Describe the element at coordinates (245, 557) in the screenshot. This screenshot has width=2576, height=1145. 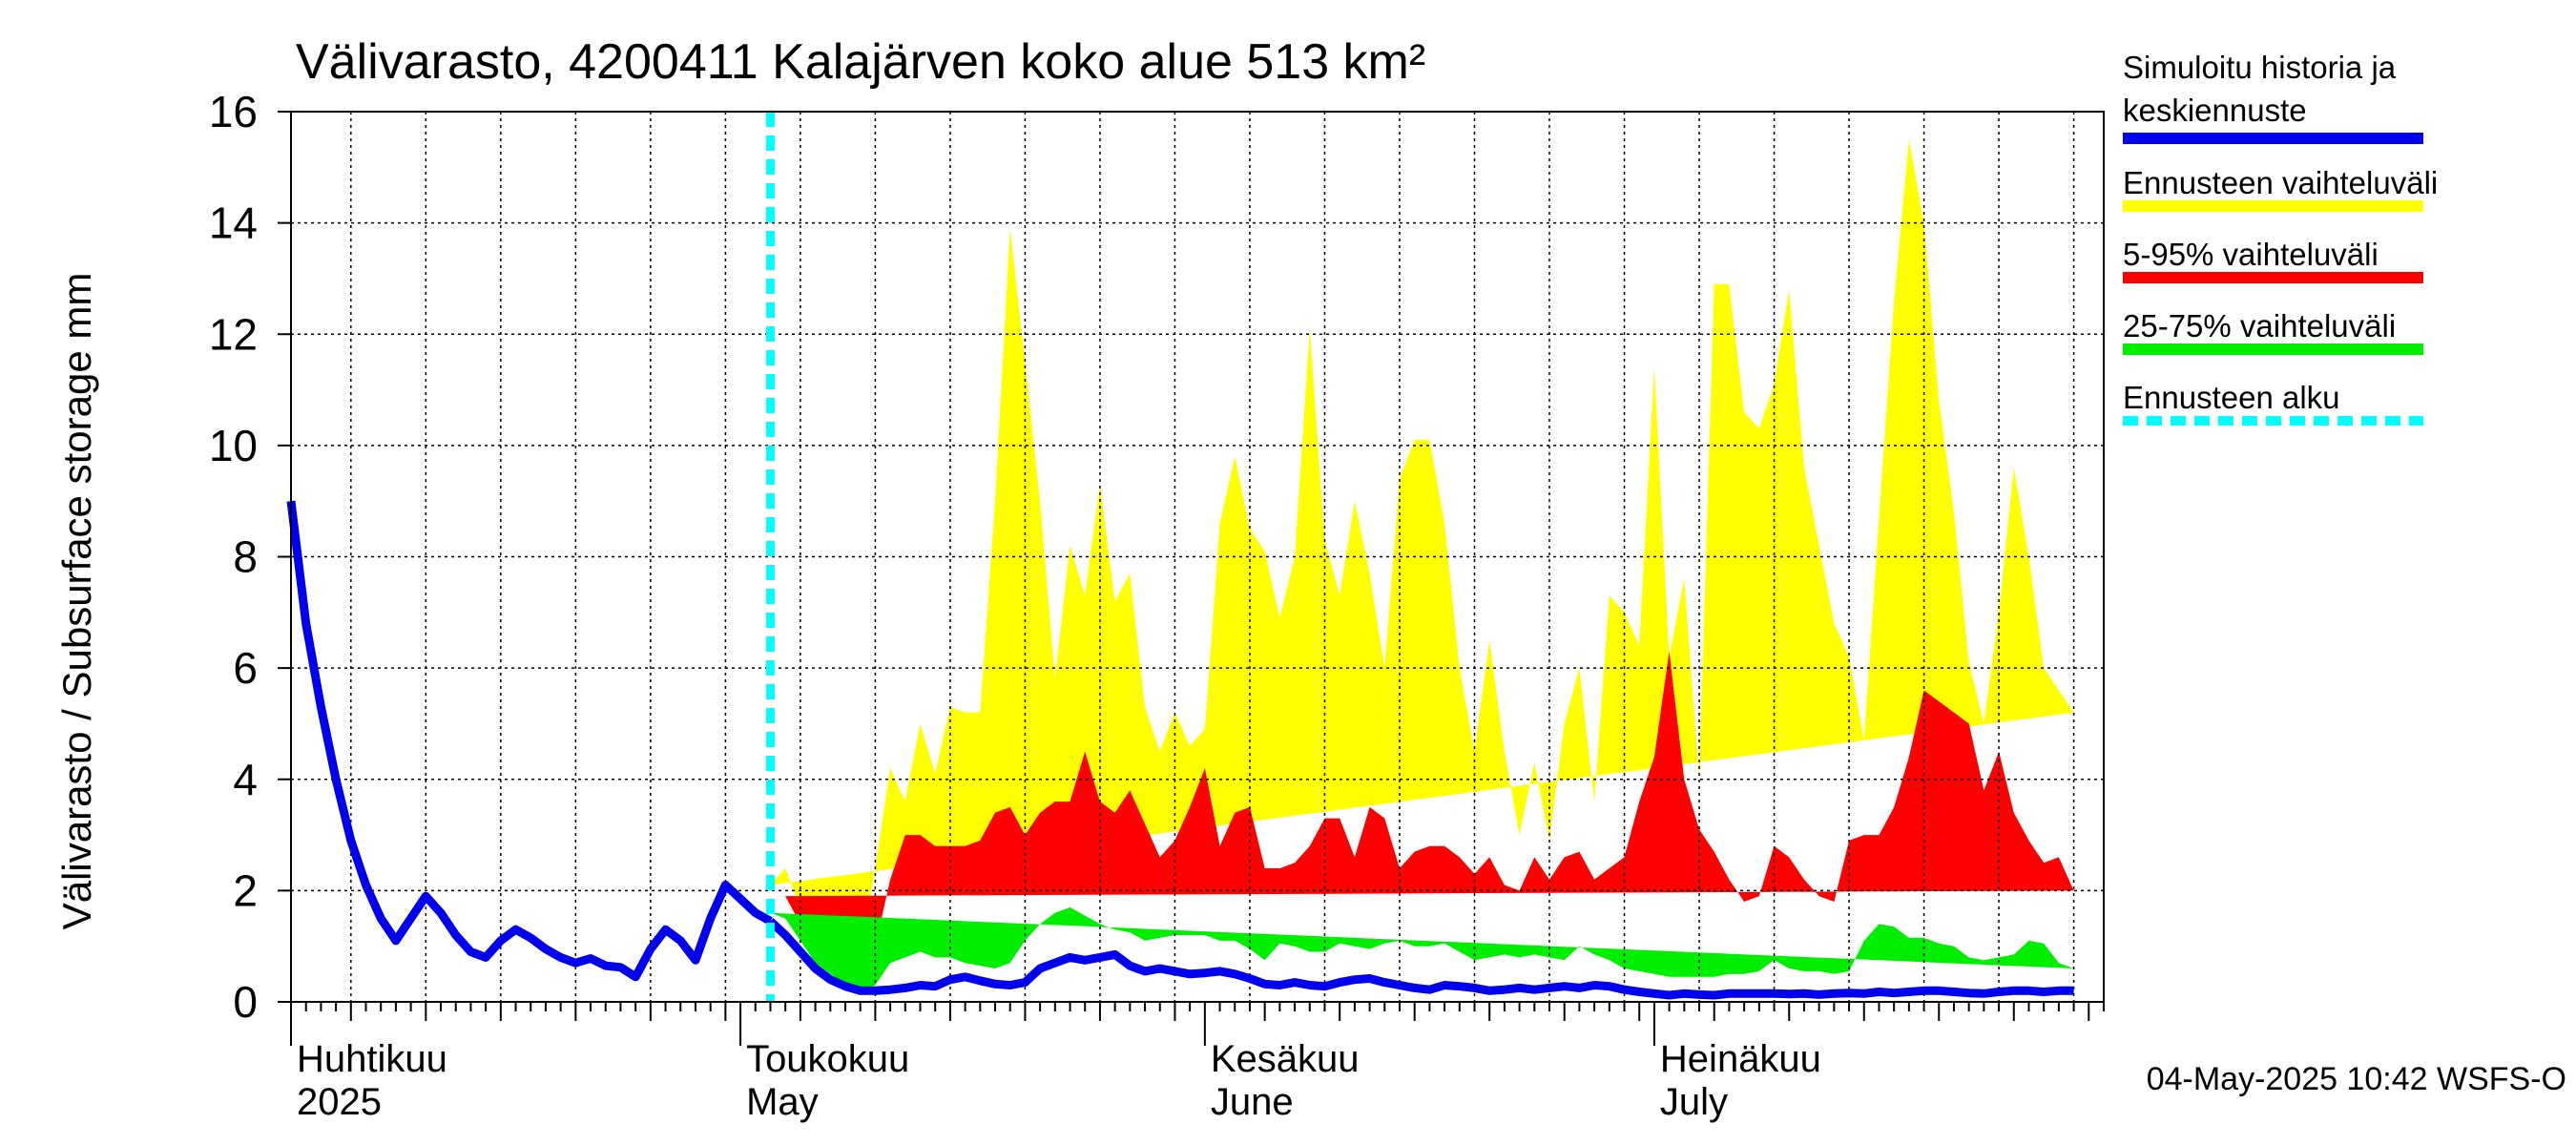
I see `y-tick-label: 8` at that location.